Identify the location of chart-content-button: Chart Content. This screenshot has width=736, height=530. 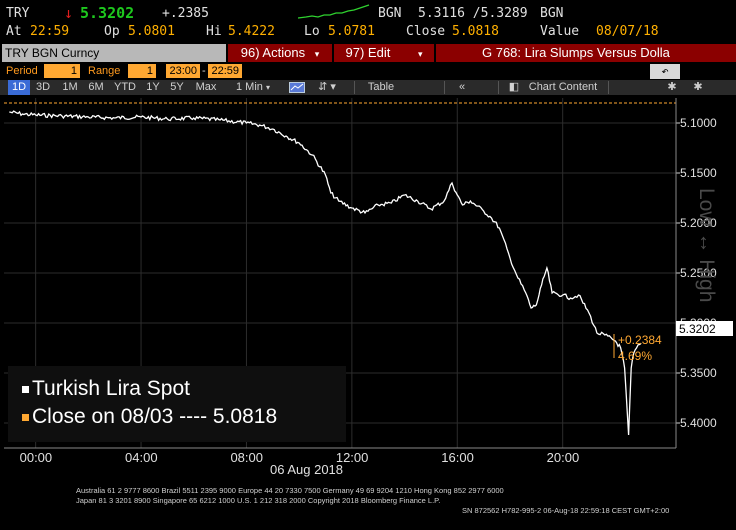
(563, 87).